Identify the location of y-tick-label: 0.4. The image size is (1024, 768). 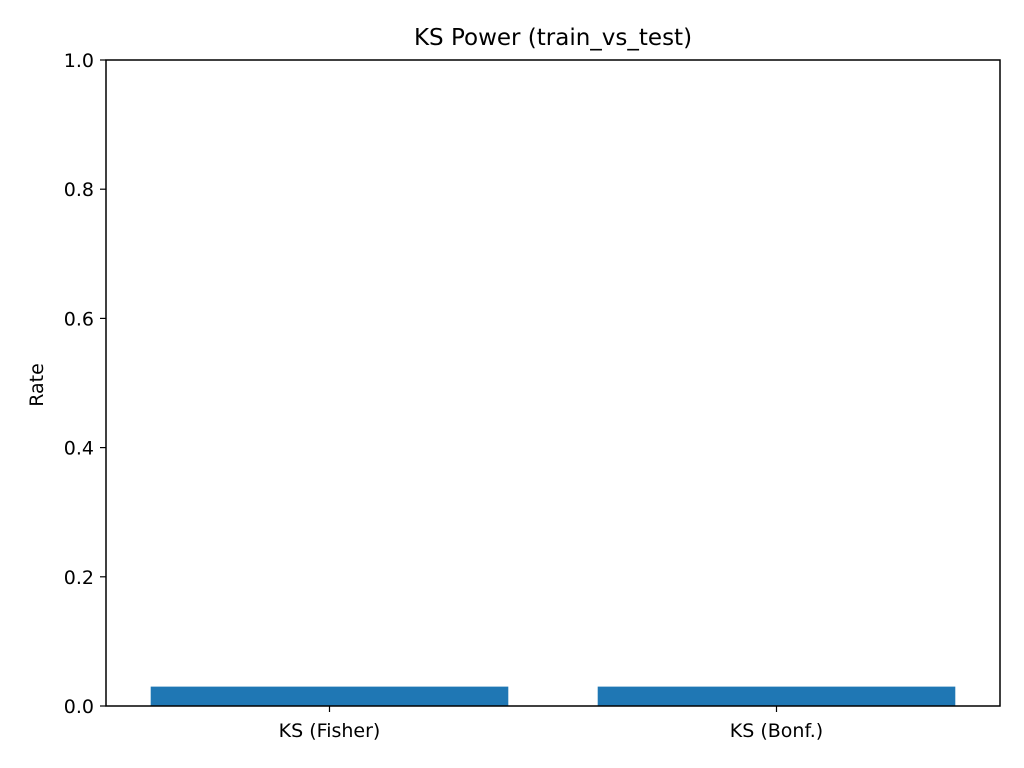
(79, 449).